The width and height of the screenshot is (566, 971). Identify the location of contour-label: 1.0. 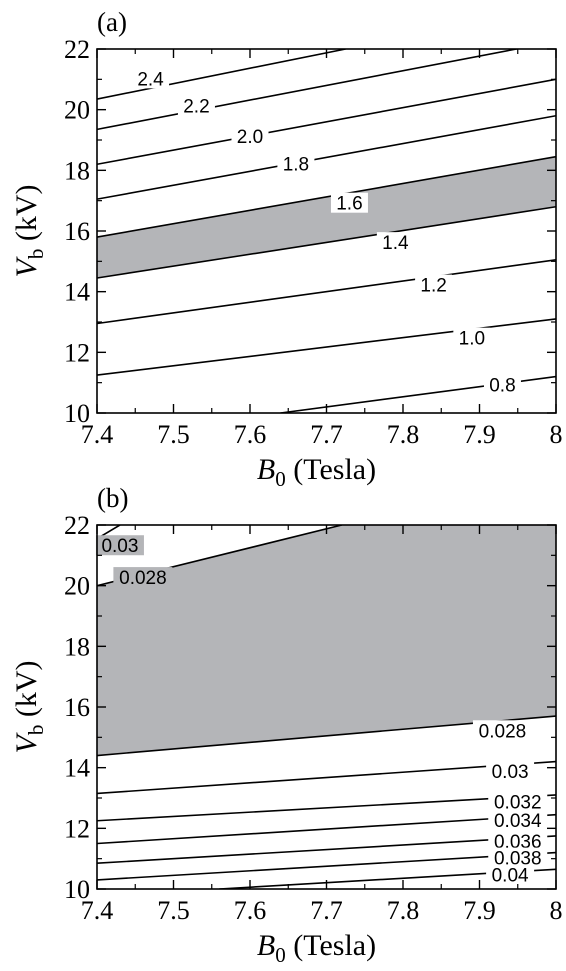
(472, 339).